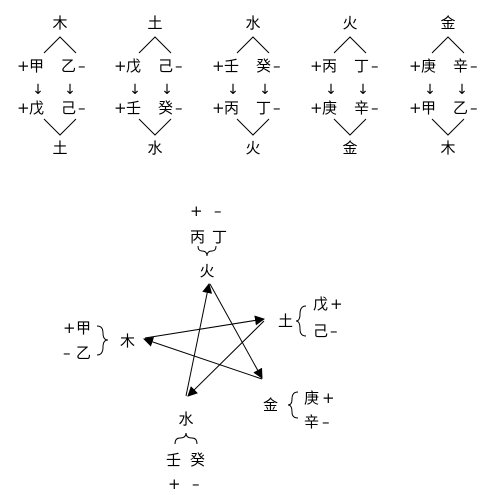 This screenshot has height=495, width=494. Describe the element at coordinates (148, 85) in the screenshot. I see `table-column-earth: 土 + 戊 己 – ↓ ↓ + 壬 癸 – 水` at that location.